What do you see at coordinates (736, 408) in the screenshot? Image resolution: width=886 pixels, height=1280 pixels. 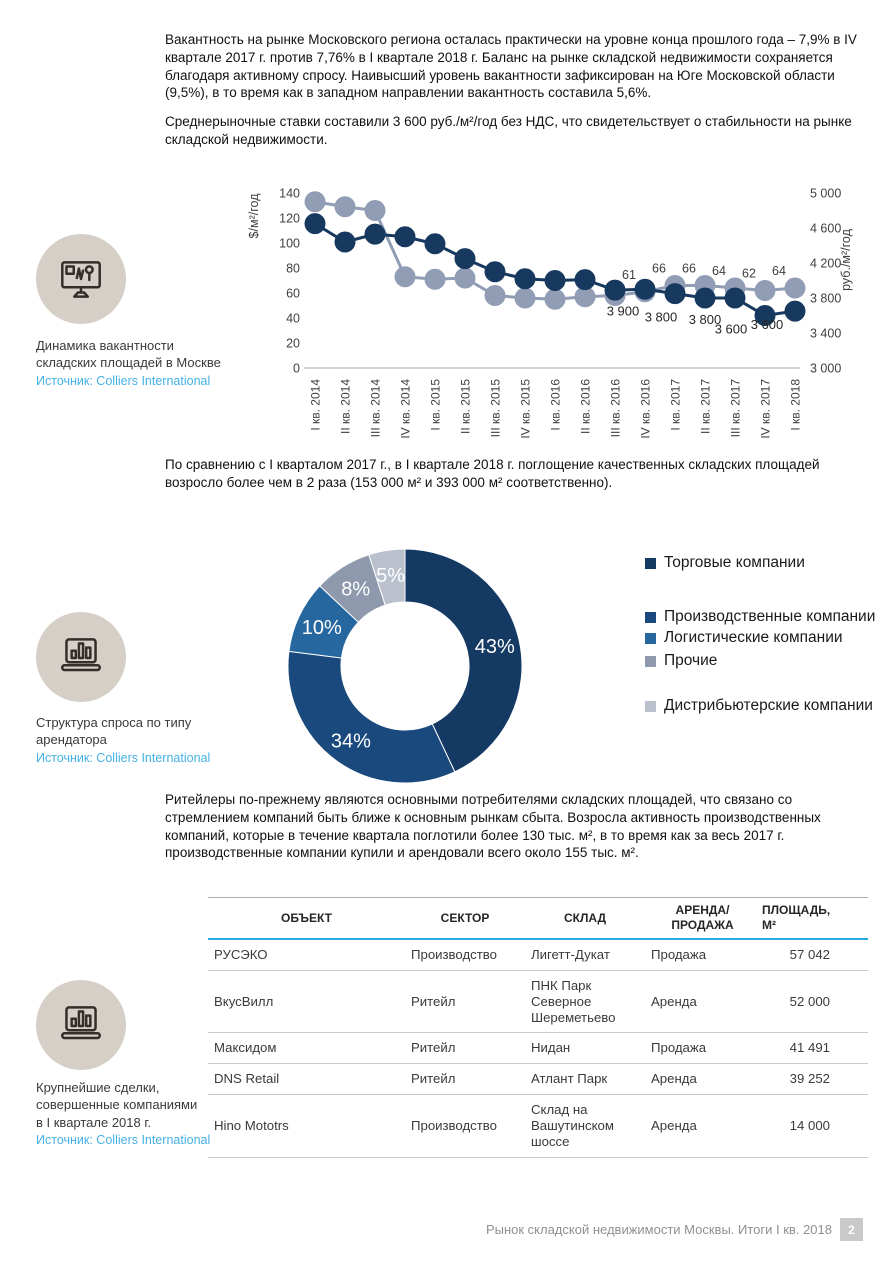 I see `x-axis-tick-label: III кв. 2017` at bounding box center [736, 408].